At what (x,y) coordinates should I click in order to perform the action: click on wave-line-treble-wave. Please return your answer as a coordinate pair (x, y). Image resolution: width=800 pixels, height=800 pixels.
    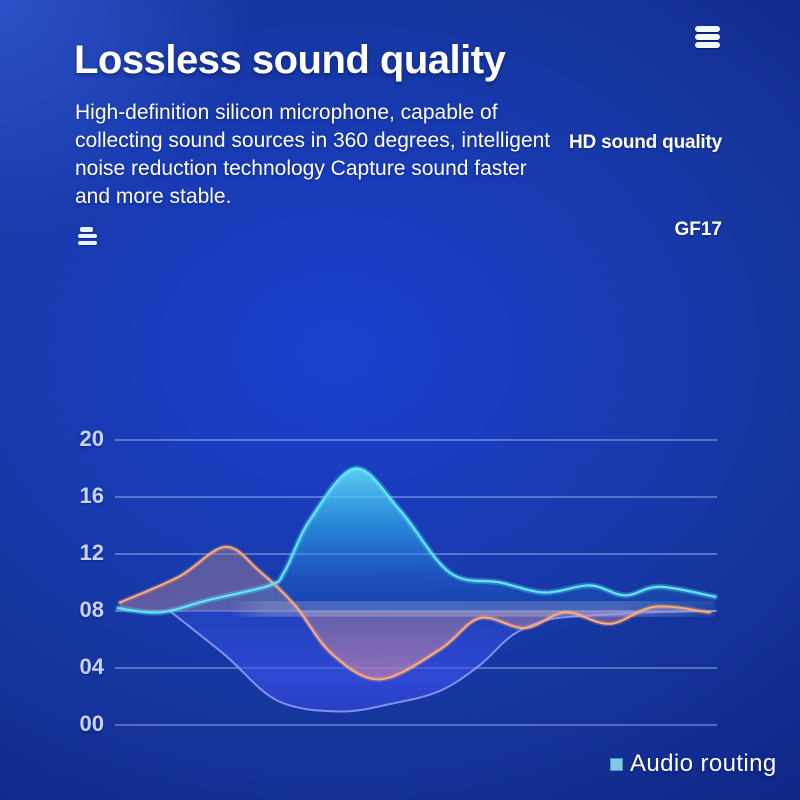
    Looking at the image, I should click on (416, 540).